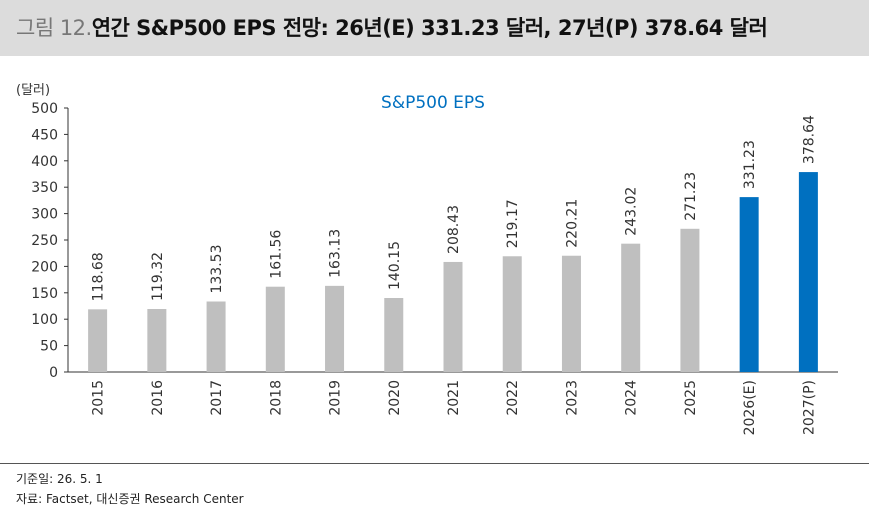 The height and width of the screenshot is (516, 869). What do you see at coordinates (394, 335) in the screenshot?
I see `bar-2020` at bounding box center [394, 335].